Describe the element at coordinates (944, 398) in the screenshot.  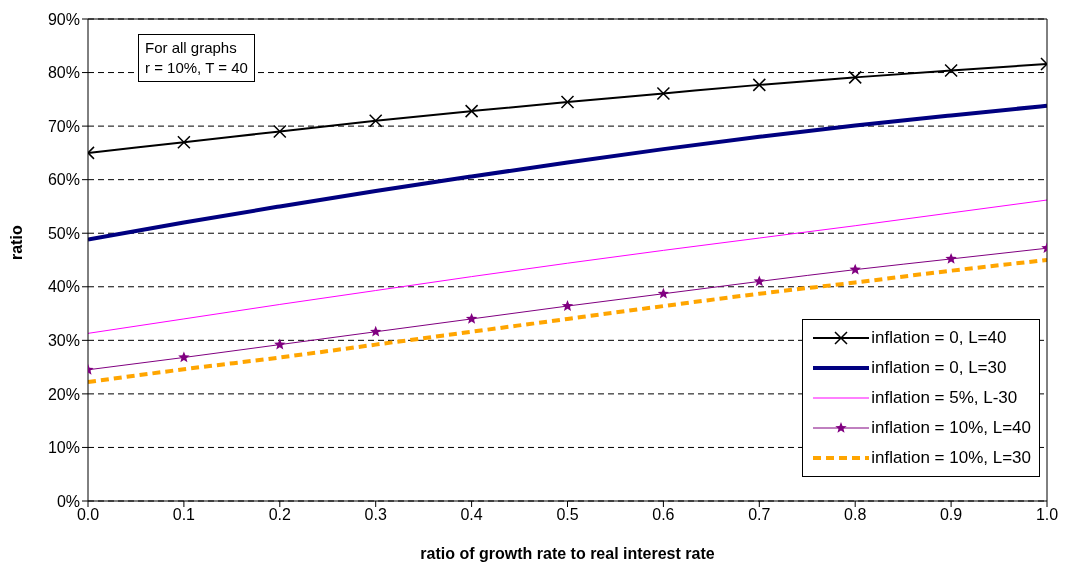
I see `legend-label: inflation = 5%, L-30` at that location.